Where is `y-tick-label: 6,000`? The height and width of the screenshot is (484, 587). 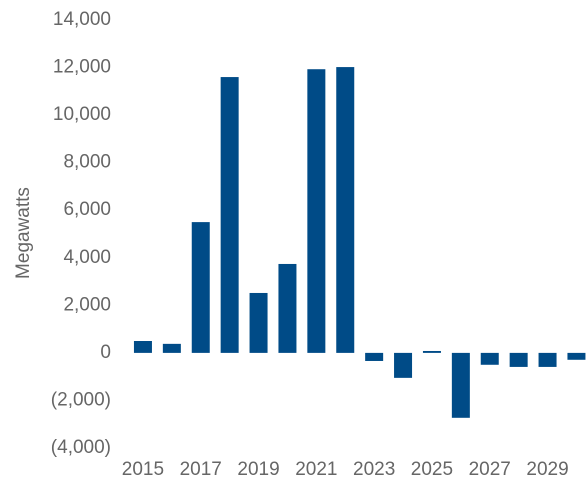 y-tick-label: 6,000 is located at coordinates (87, 209).